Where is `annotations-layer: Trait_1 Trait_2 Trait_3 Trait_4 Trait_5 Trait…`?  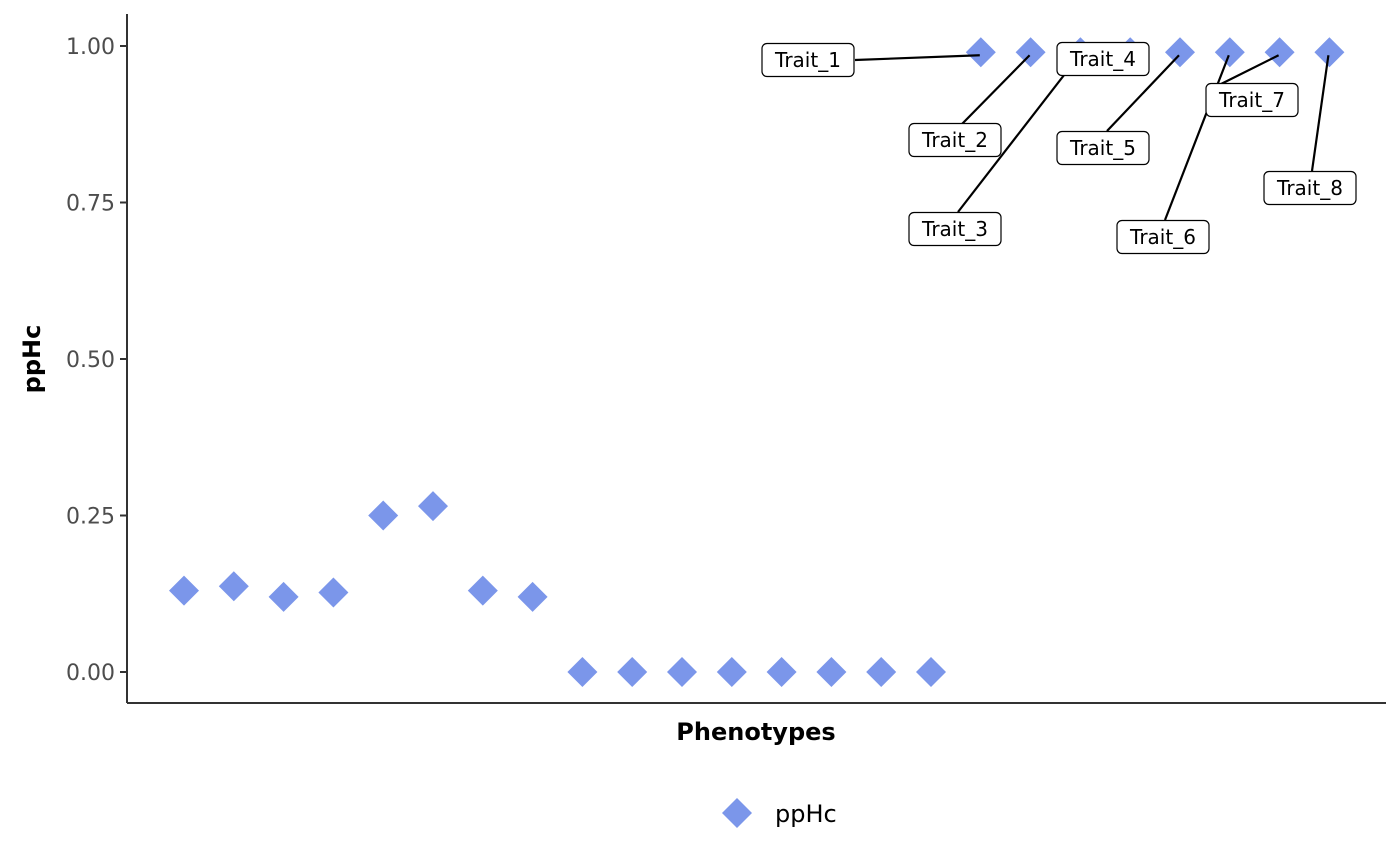
annotations-layer: Trait_1 Trait_2 Trait_3 Trait_4 Trait_5 Trait… is located at coordinates (1059, 148).